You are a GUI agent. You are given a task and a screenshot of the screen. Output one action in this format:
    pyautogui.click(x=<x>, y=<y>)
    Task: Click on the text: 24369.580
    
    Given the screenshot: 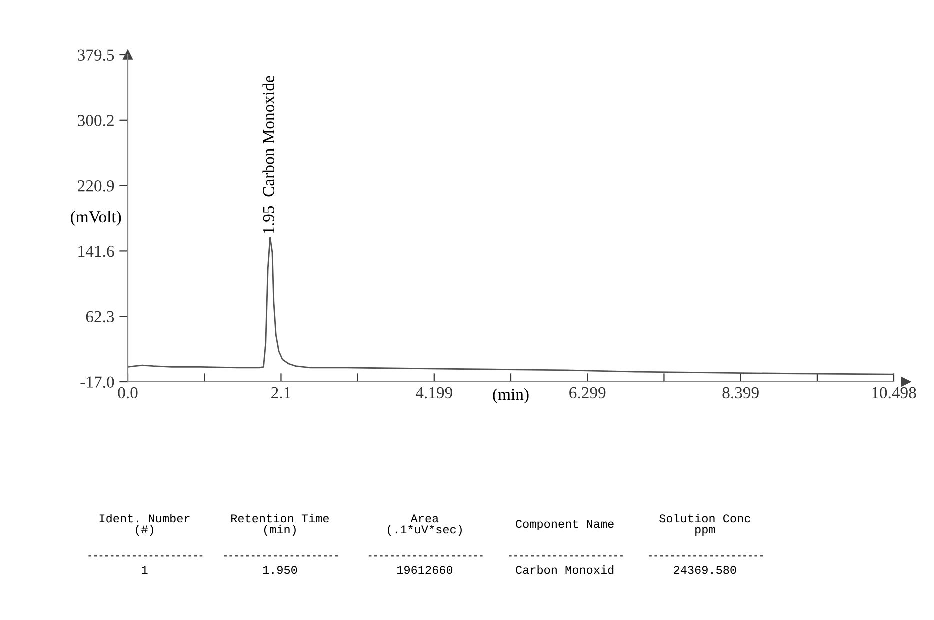 What is the action you would take?
    pyautogui.click(x=705, y=570)
    